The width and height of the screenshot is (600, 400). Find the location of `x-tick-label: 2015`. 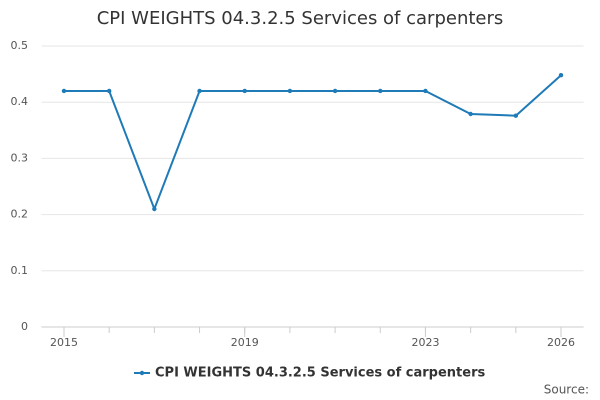

x-tick-label: 2015 is located at coordinates (64, 342).